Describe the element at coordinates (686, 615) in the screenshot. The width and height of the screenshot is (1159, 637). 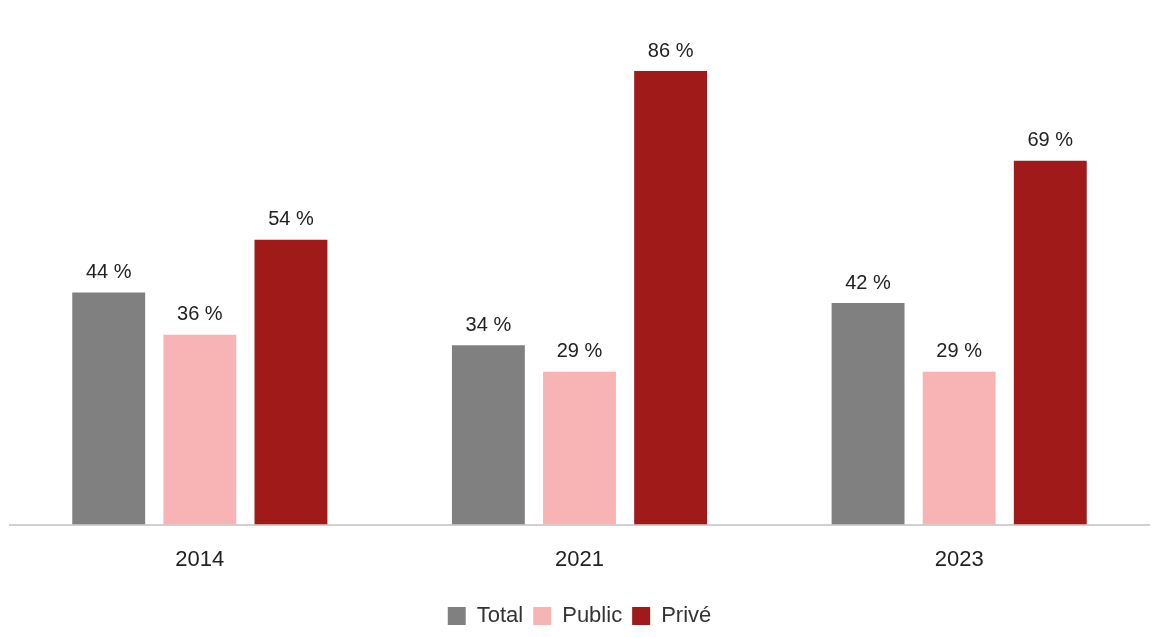
I see `legend-label: Privé` at that location.